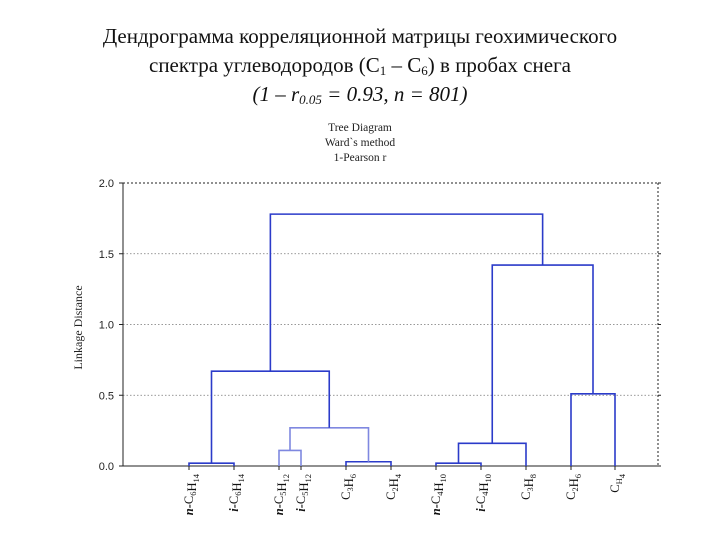 This screenshot has width=720, height=540. What do you see at coordinates (438, 494) in the screenshot?
I see `leaf-label: n-C4H10` at bounding box center [438, 494].